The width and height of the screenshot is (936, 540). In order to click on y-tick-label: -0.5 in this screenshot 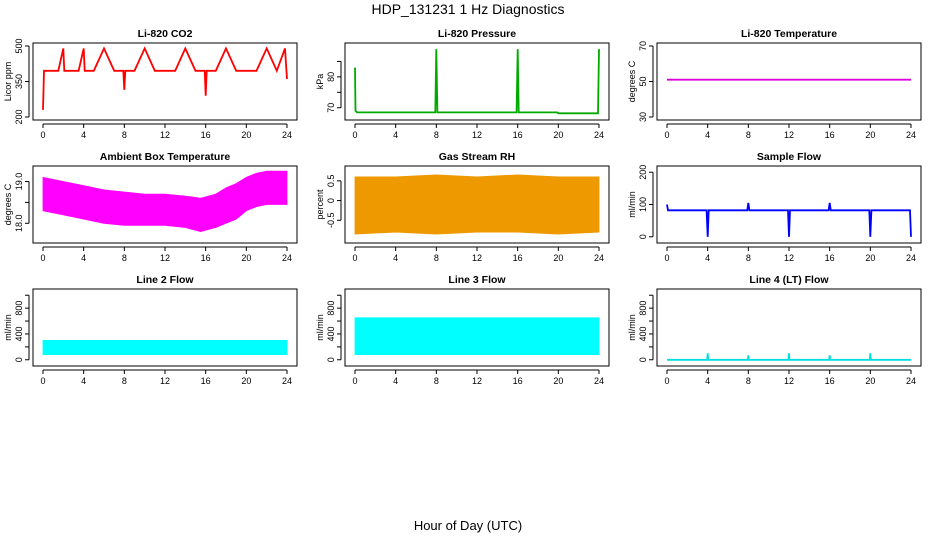, I will do `click(331, 221)`.